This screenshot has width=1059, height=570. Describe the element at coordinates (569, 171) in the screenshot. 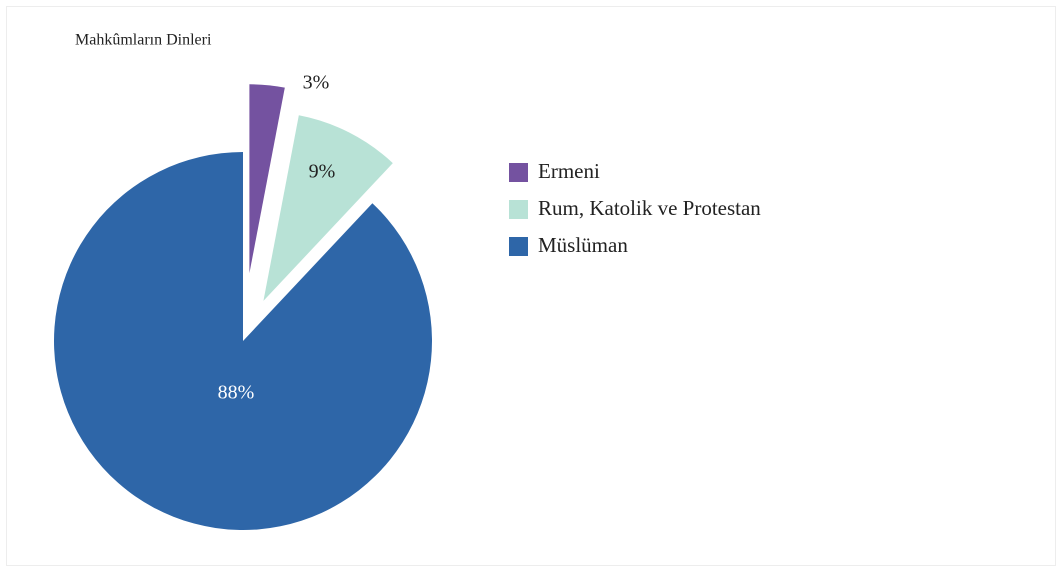

I see `legend-label: Ermeni` at that location.